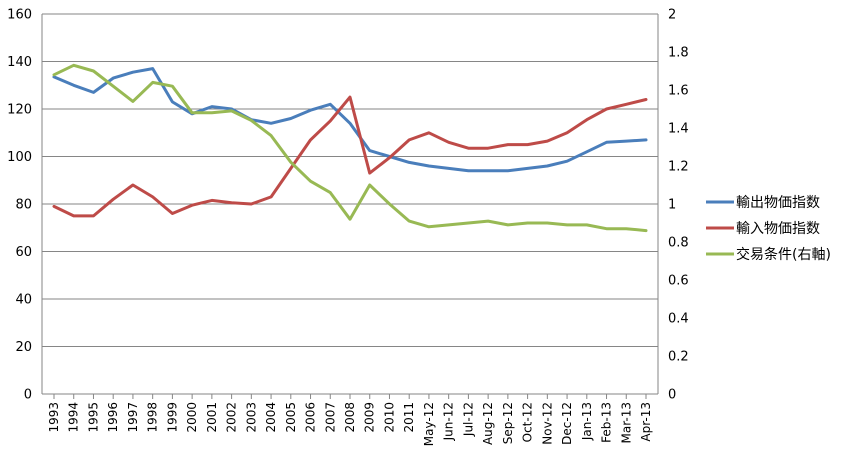  I want to click on x-tick-label: 2002, so click(232, 417).